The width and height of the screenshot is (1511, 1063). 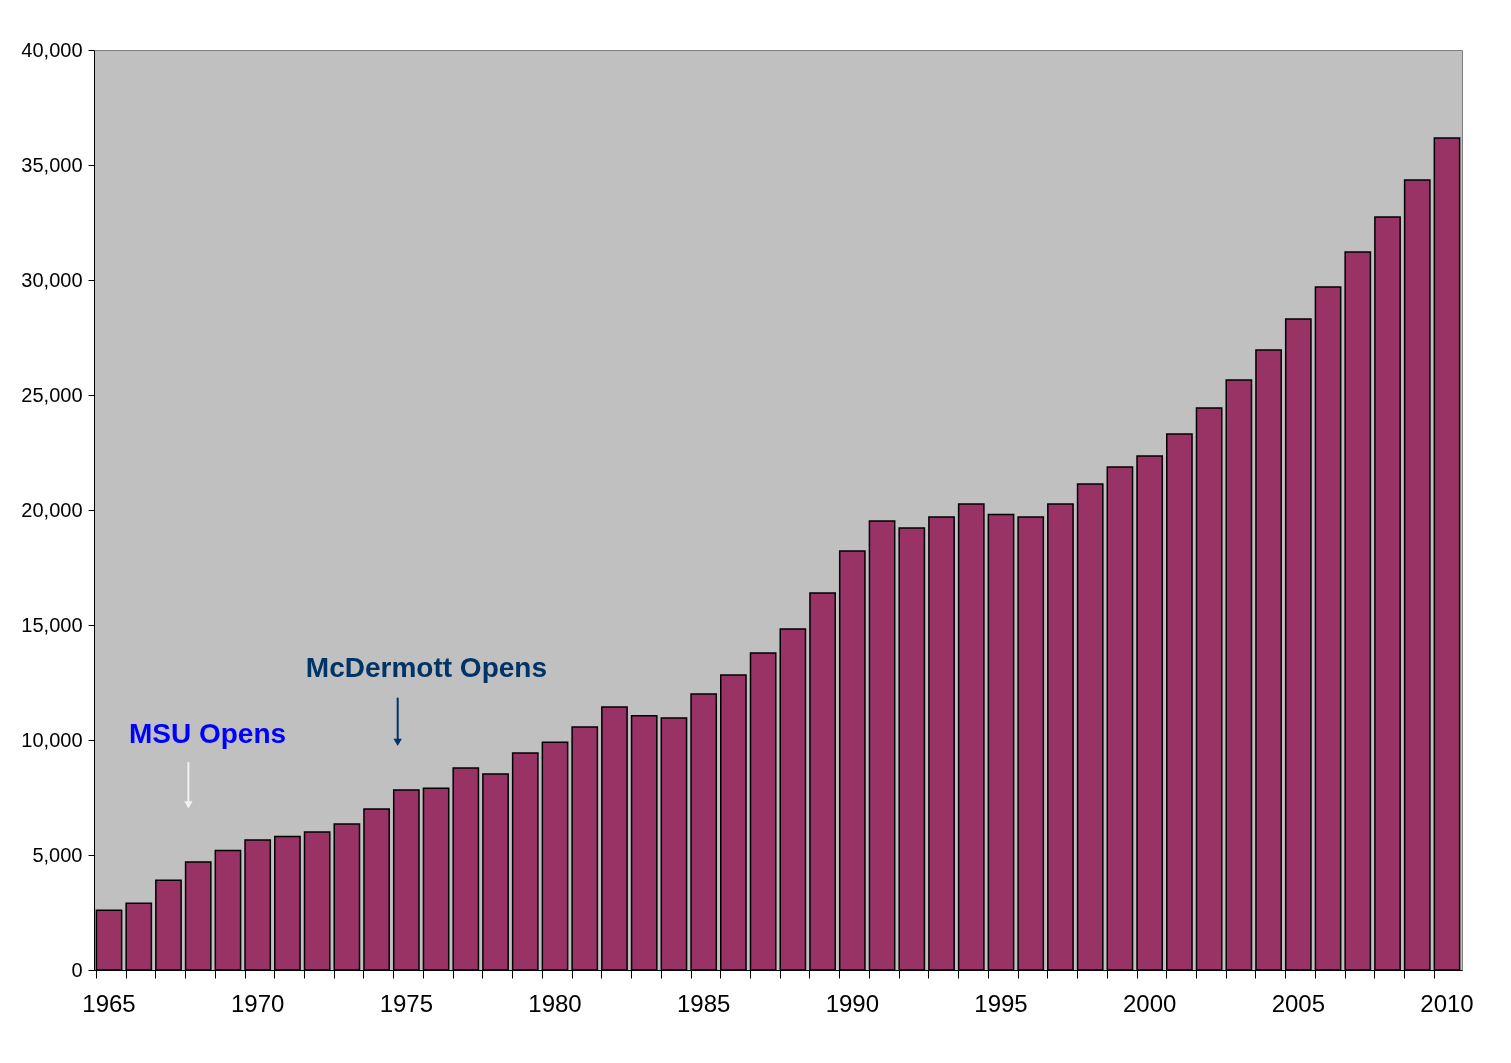 What do you see at coordinates (852, 1003) in the screenshot?
I see `x-tick-label: 1990` at bounding box center [852, 1003].